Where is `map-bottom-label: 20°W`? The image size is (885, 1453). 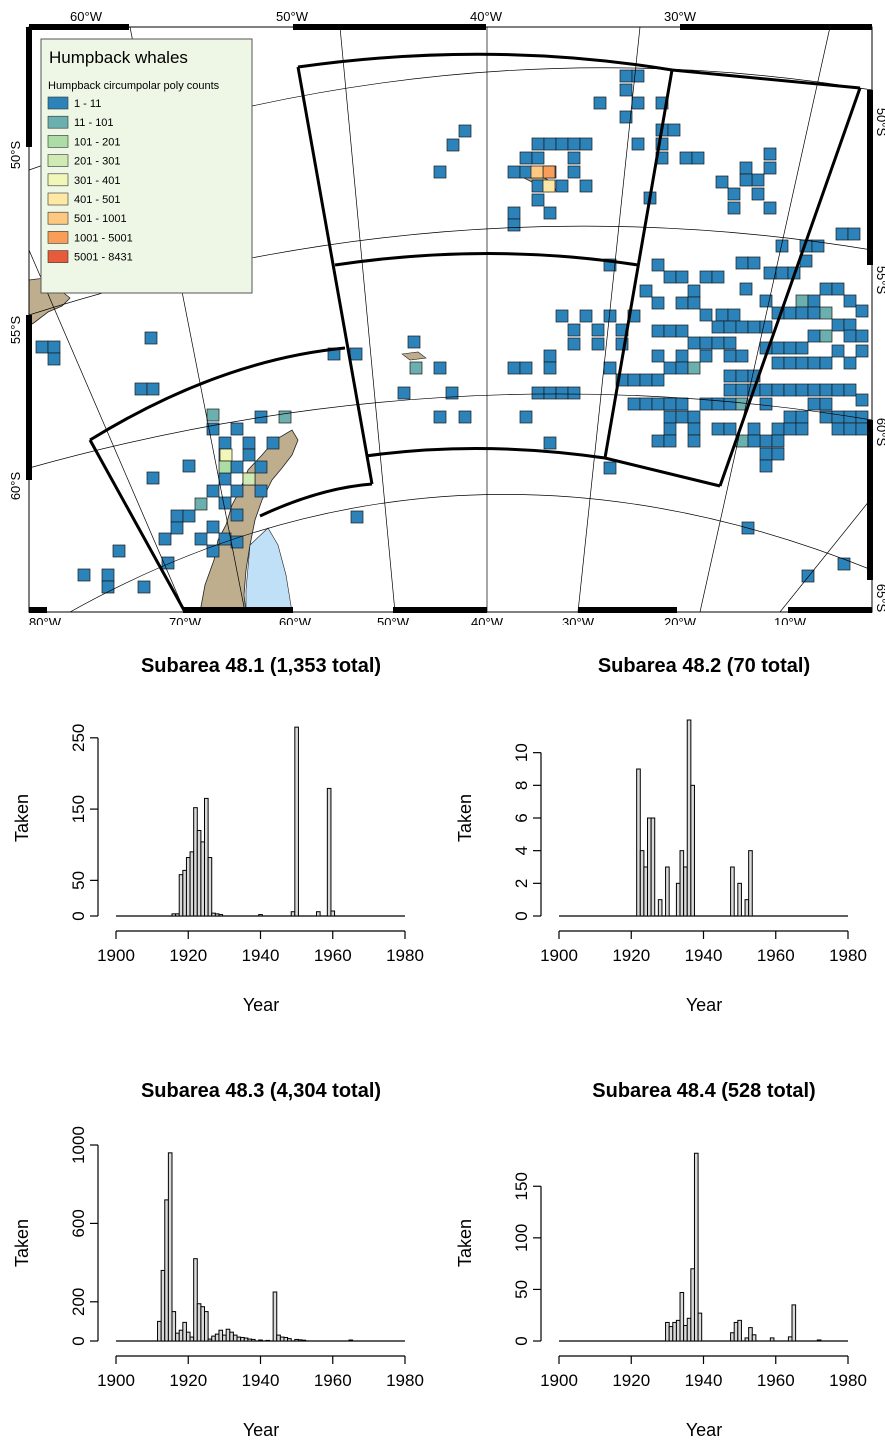 map-bottom-label: 20°W is located at coordinates (680, 620).